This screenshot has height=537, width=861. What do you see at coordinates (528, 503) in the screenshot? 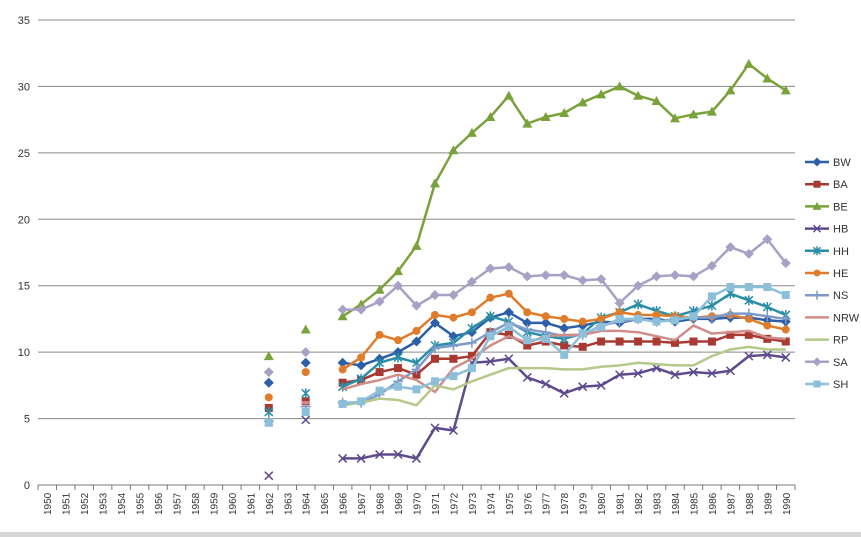
I see `x-tick-label: 1976` at bounding box center [528, 503].